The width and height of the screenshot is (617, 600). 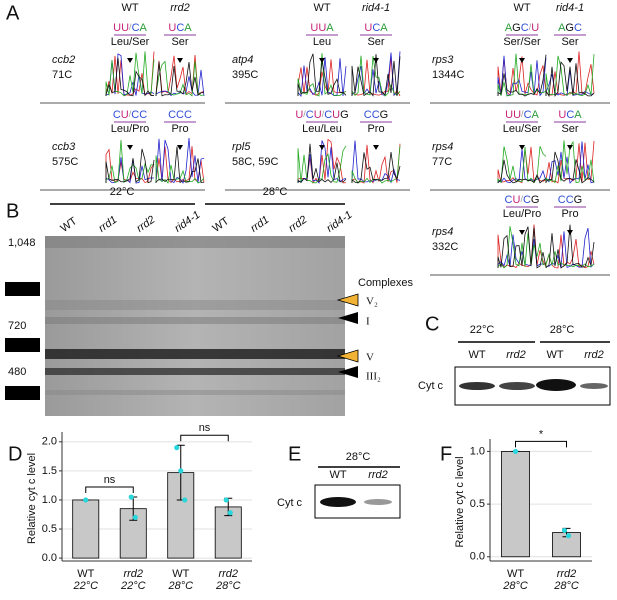 I want to click on gene-name: ccb2, so click(x=63, y=60).